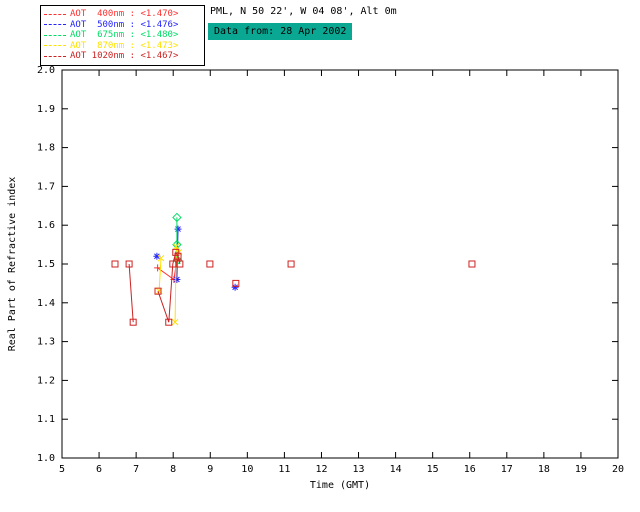  I want to click on svg-text: 5, so click(62, 469).